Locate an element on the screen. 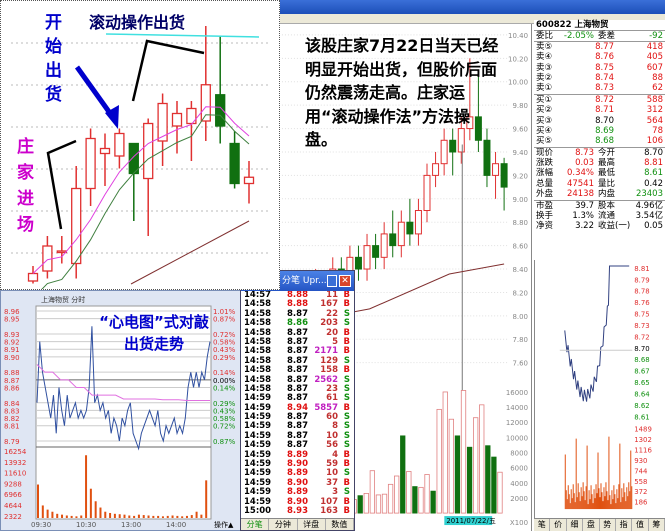 The width and height of the screenshot is (665, 531). tick-row: 14:59 8.87 60 S is located at coordinates (297, 417).